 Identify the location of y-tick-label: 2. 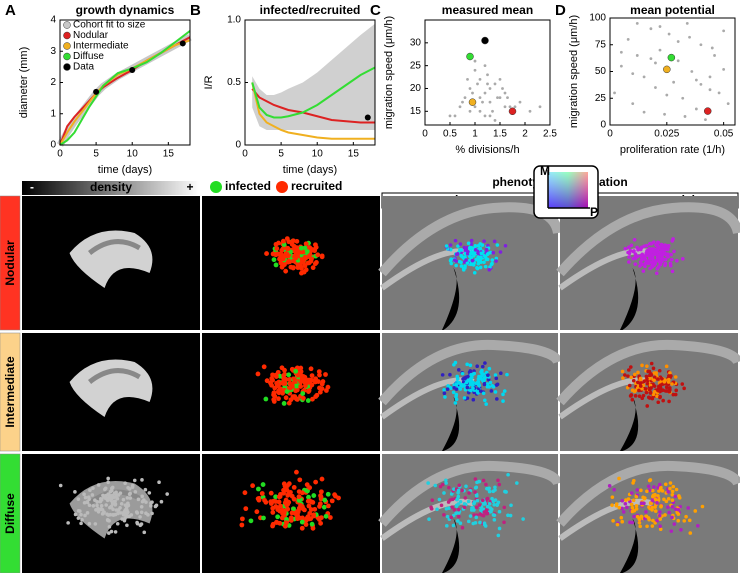
(53, 82).